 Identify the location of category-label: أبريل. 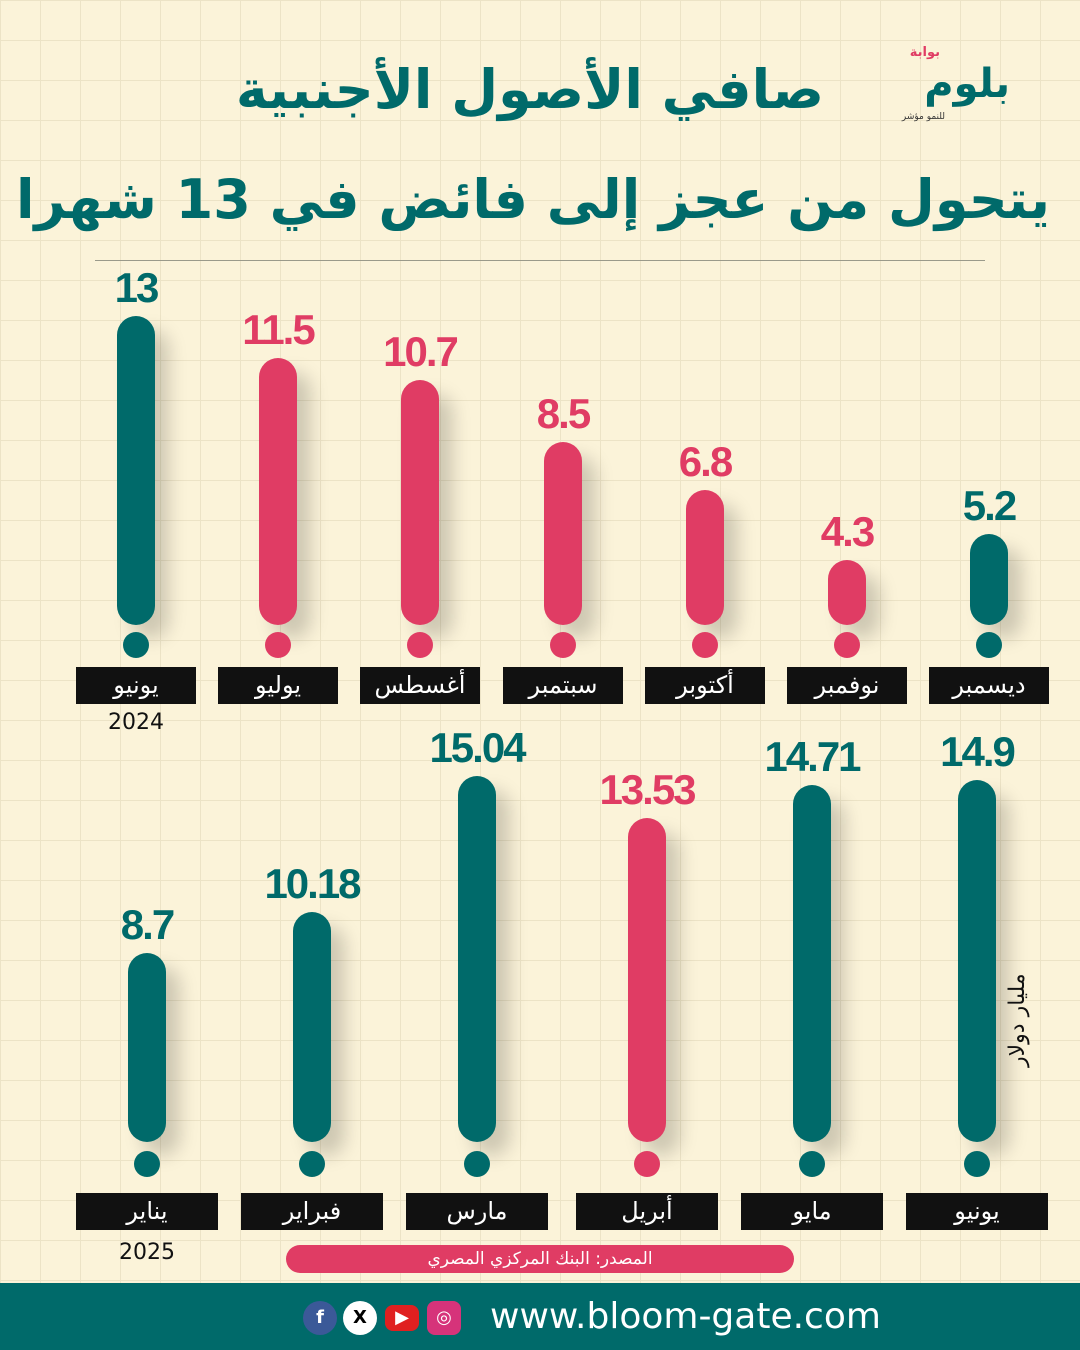
(647, 1211).